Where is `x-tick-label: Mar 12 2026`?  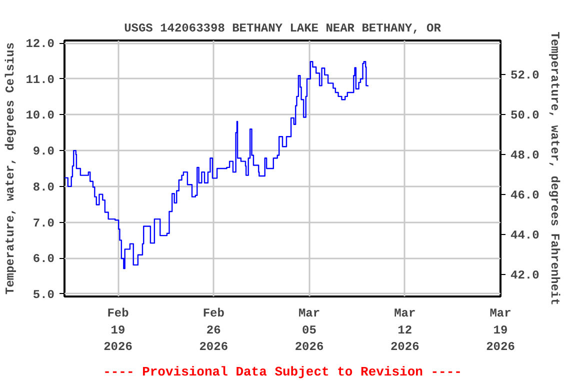 x-tick-label: Mar 12 2026 is located at coordinates (405, 330).